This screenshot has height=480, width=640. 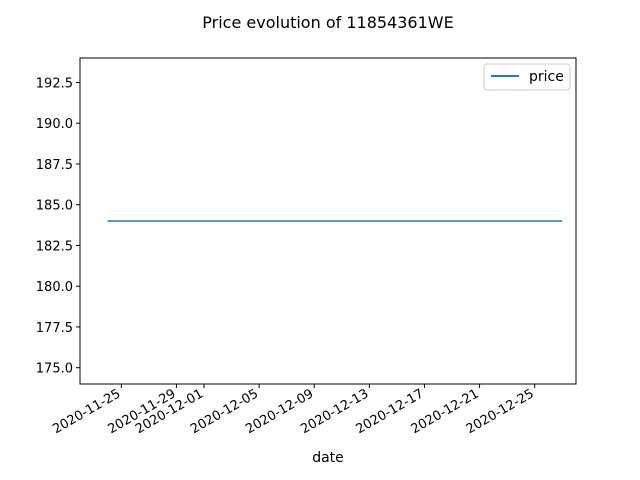 What do you see at coordinates (546, 77) in the screenshot?
I see `legend-label-price: price` at bounding box center [546, 77].